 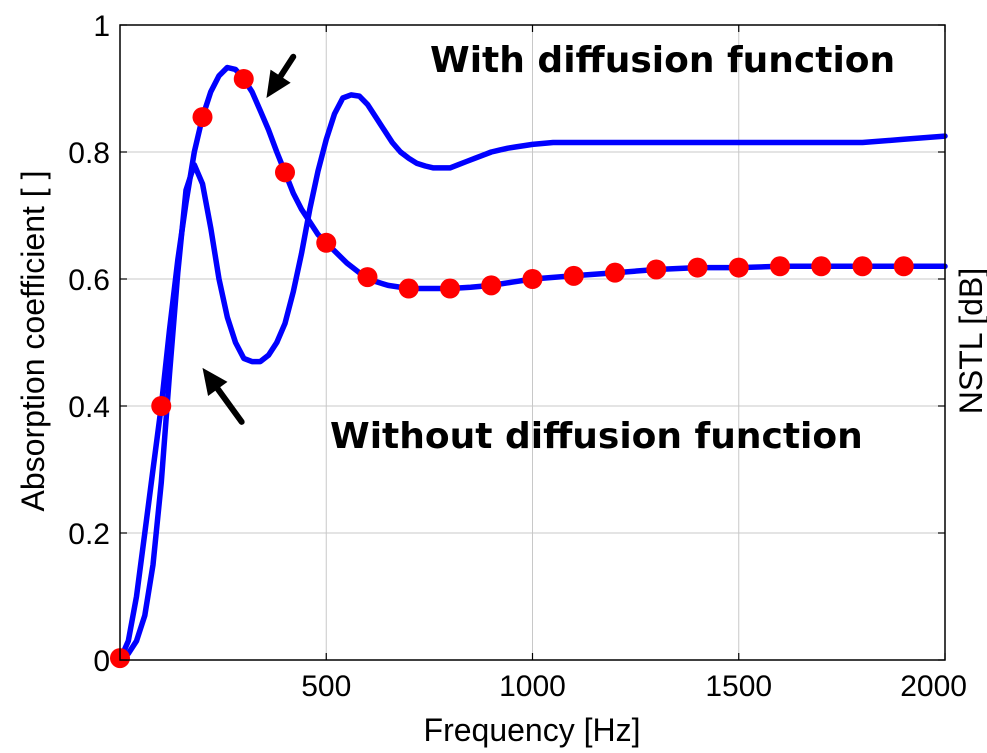 What do you see at coordinates (89, 153) in the screenshot?
I see `y-tick-label: 0.8` at bounding box center [89, 153].